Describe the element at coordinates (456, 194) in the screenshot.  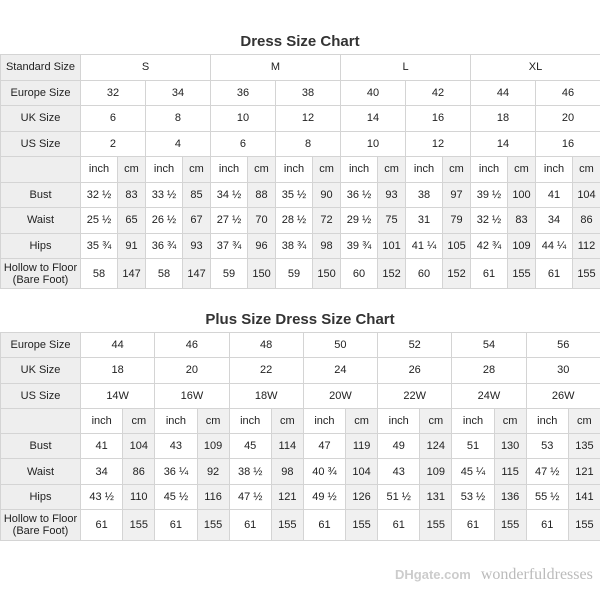
I see `value-cell: 97` at that location.